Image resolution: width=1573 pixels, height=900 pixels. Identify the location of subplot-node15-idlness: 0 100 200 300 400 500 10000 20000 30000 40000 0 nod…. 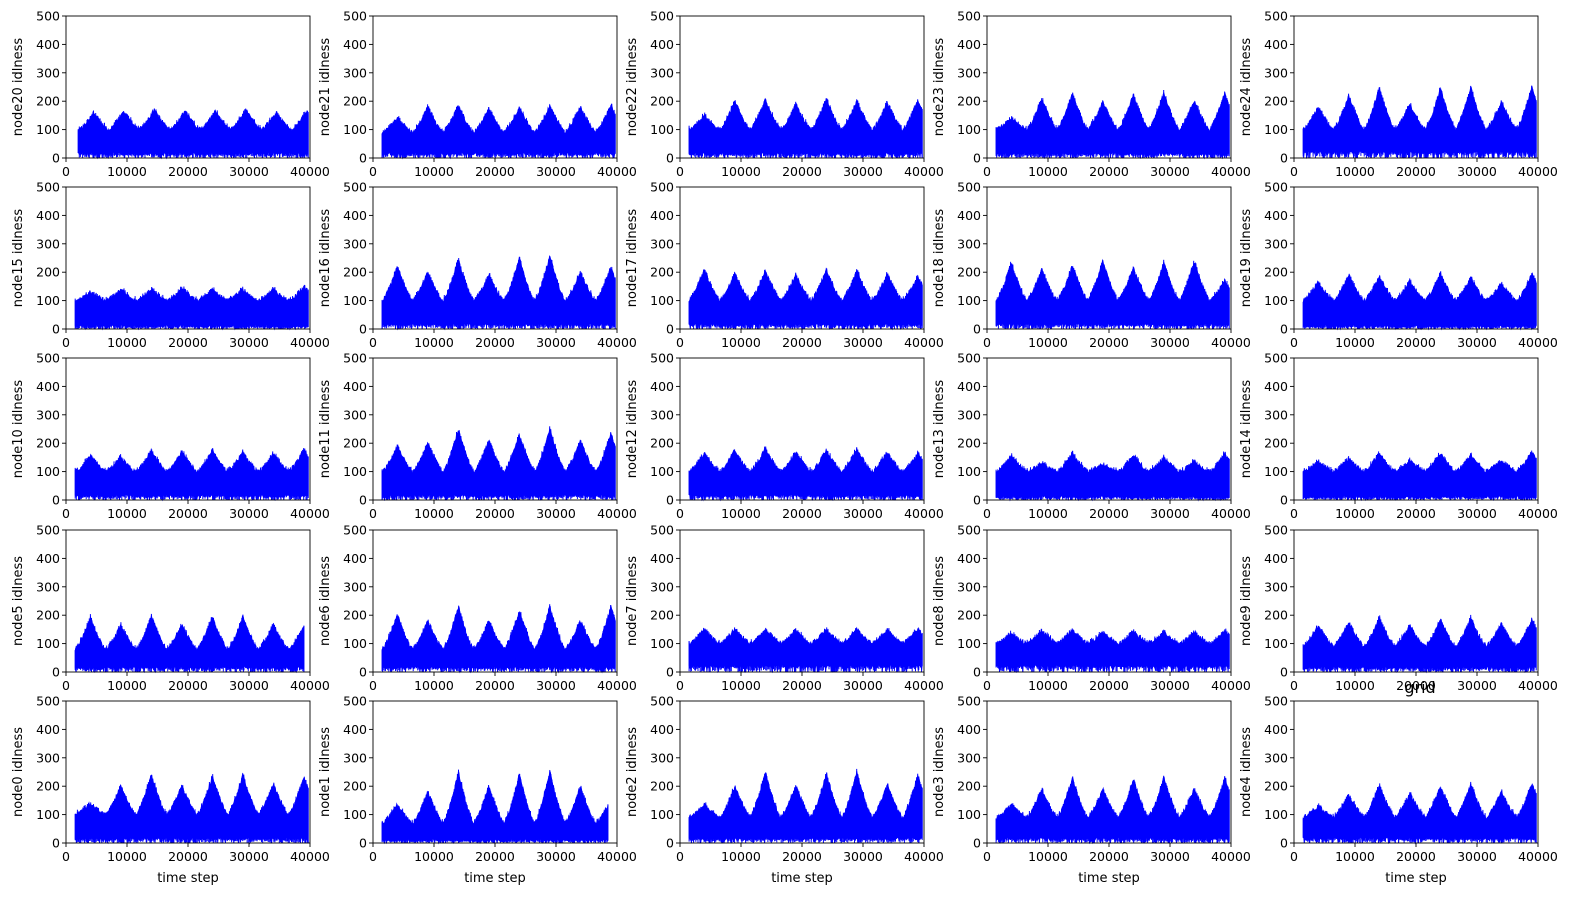
(170, 265).